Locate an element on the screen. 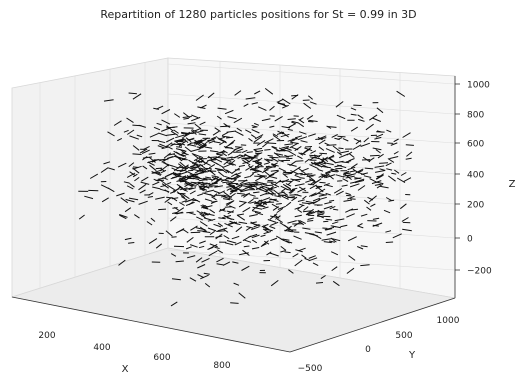 Image resolution: width=517 pixels, height=372 pixels. z-grid-line is located at coordinates (311, 104).